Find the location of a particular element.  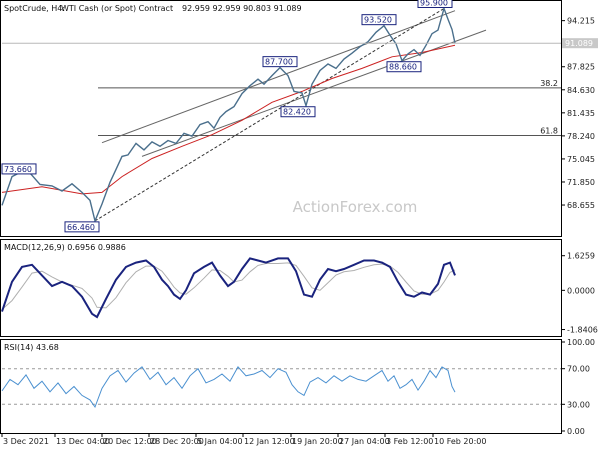

time-tick-label: 28 Dec 20:00 is located at coordinates (177, 441).